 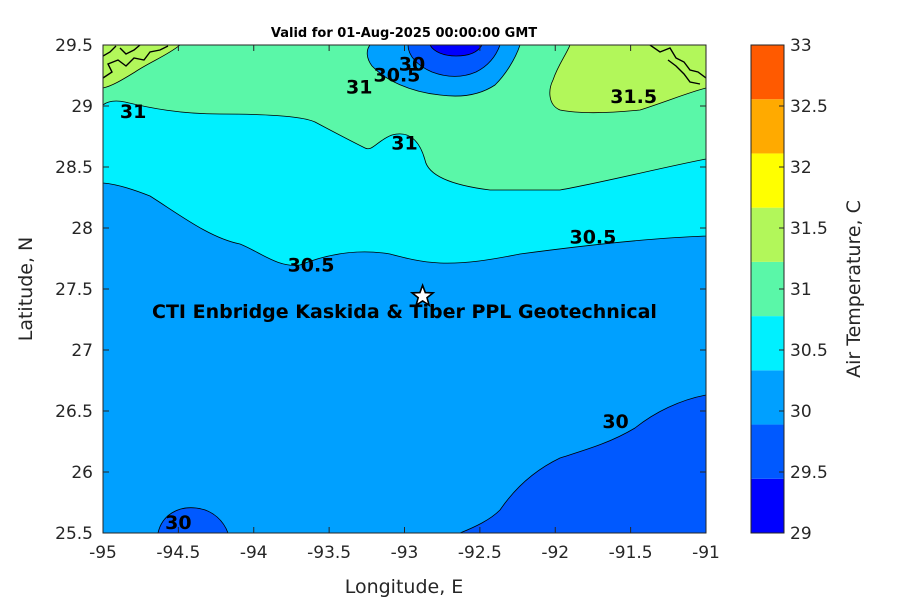 I want to click on x-tick-label: -91, so click(x=706, y=553).